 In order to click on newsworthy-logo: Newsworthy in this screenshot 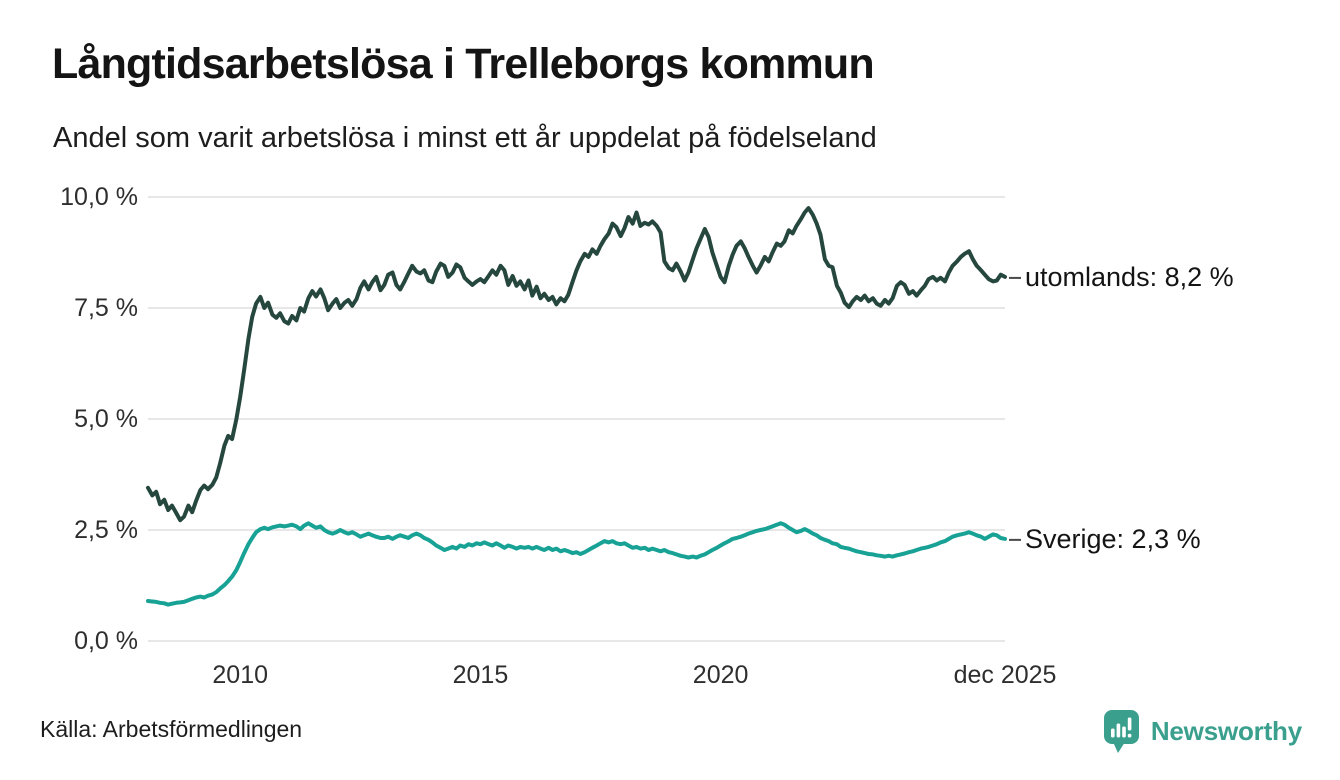, I will do `click(1202, 731)`.